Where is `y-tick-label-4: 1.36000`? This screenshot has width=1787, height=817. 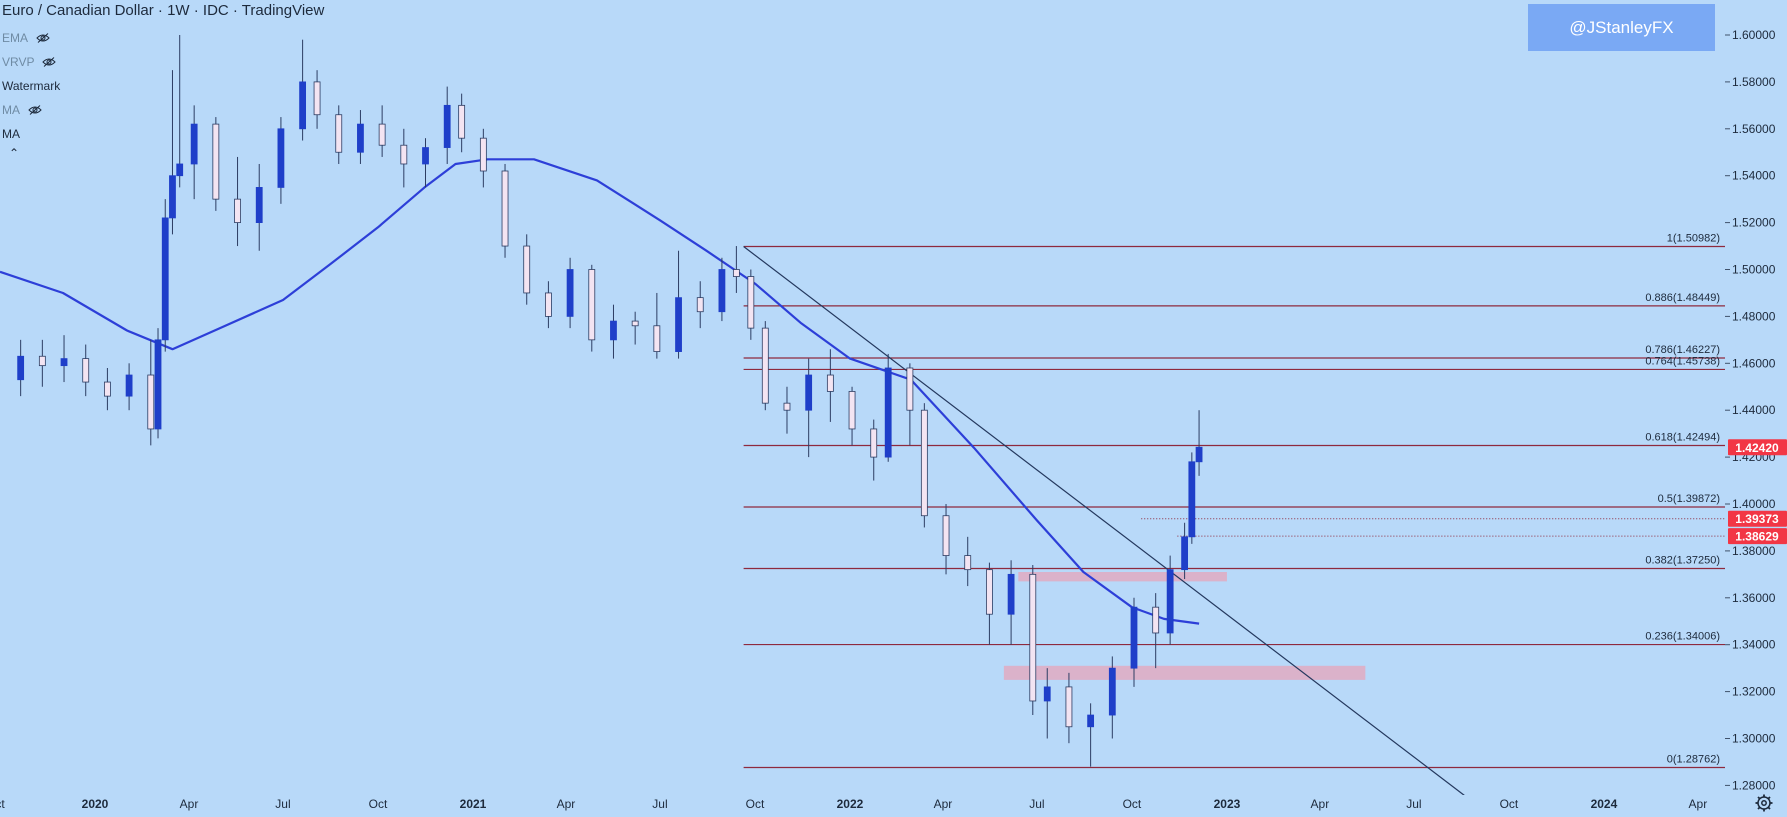
y-tick-label-4: 1.36000 is located at coordinates (1754, 598).